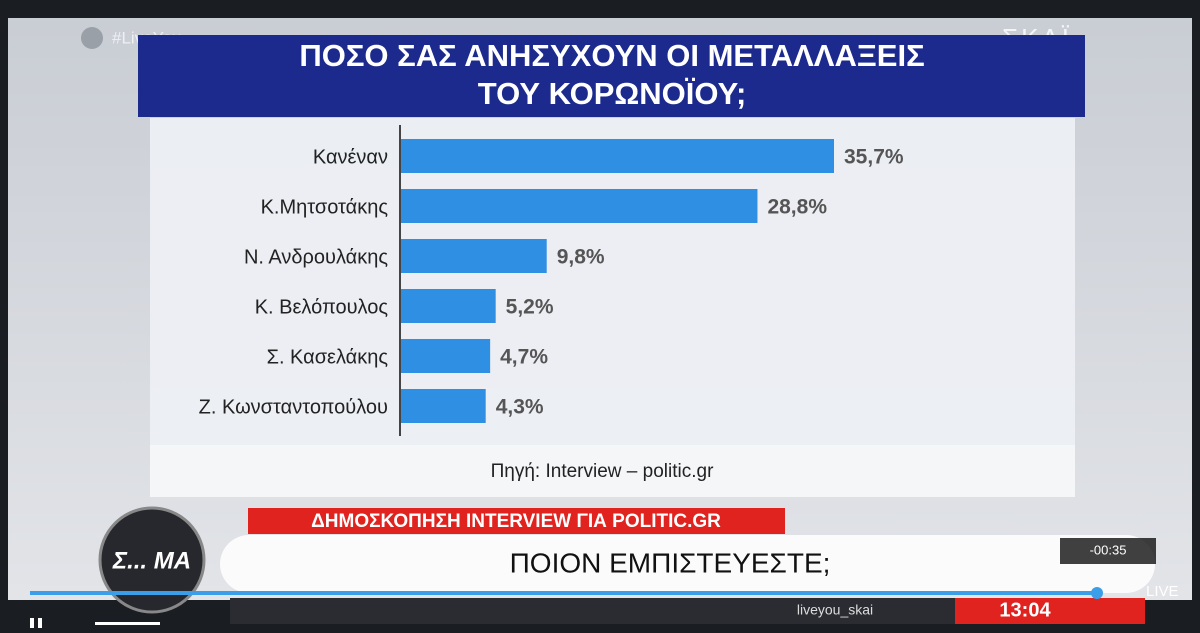 The height and width of the screenshot is (633, 1200). I want to click on ticker-heading-bg, so click(516, 521).